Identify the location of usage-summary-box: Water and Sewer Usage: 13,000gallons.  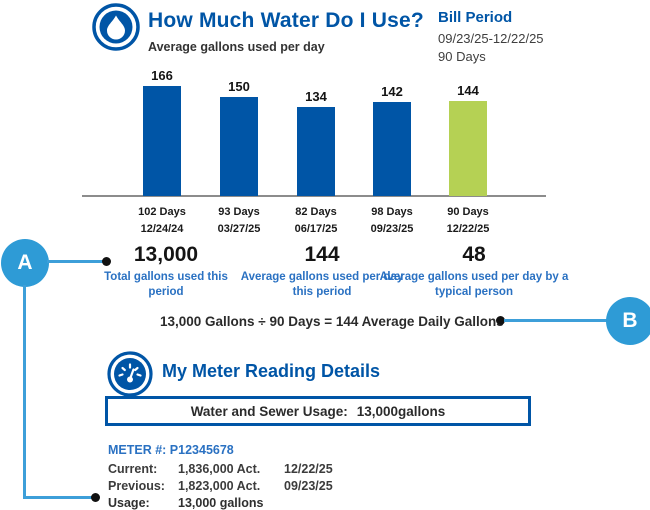
(318, 411).